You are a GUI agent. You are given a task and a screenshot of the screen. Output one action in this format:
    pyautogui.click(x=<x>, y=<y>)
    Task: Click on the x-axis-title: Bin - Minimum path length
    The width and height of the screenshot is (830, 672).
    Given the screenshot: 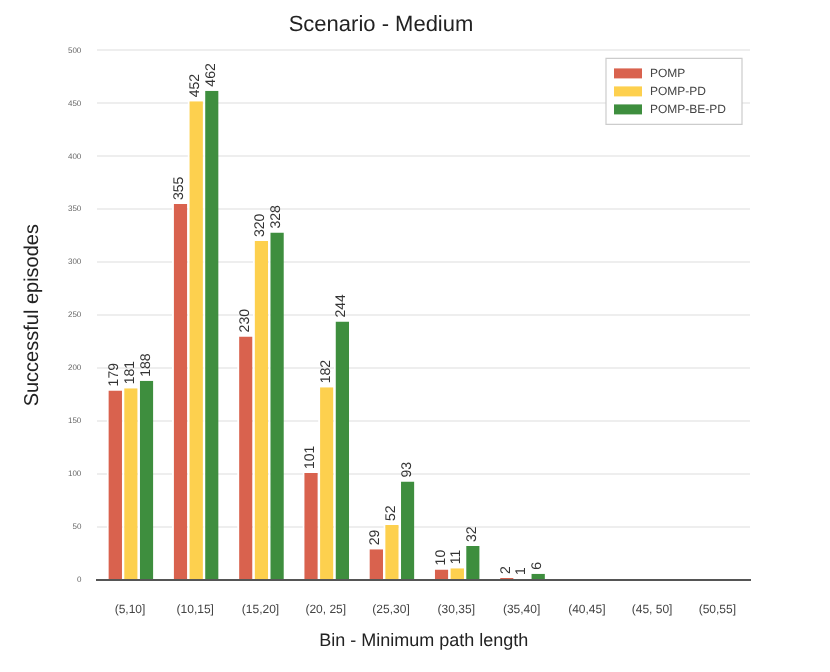 What is the action you would take?
    pyautogui.click(x=424, y=640)
    